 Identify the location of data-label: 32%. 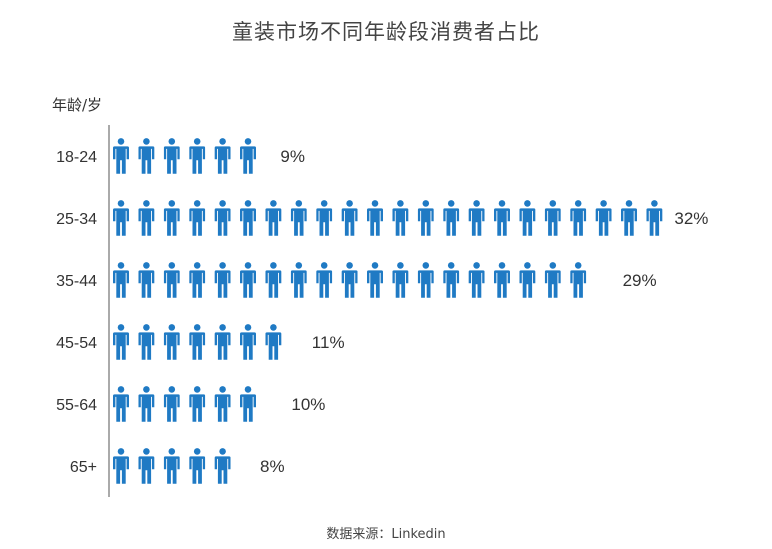
(691, 218).